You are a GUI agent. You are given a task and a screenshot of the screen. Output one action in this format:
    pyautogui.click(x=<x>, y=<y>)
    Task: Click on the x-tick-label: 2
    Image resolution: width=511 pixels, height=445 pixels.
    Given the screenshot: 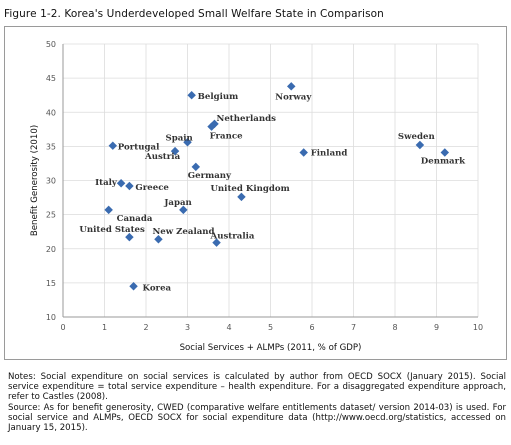 What is the action you would take?
    pyautogui.click(x=145, y=327)
    